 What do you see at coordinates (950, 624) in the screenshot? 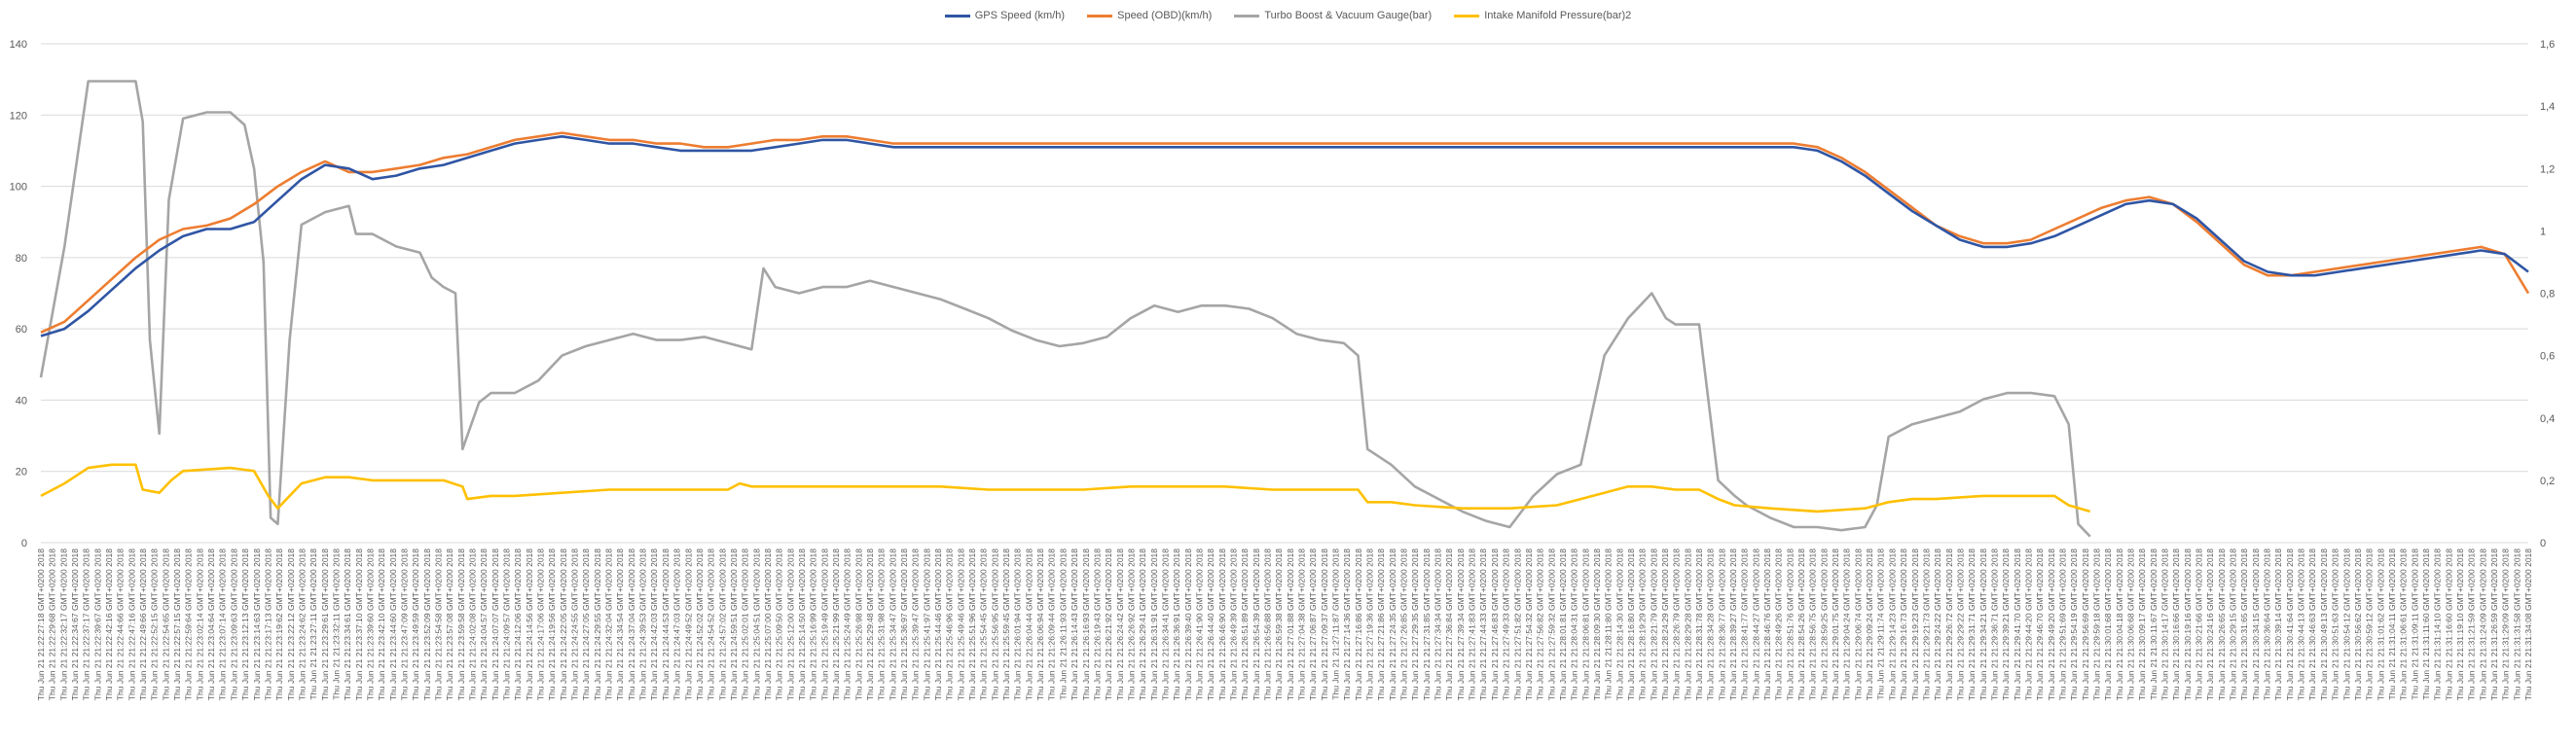
I see `x-tick-label: Thu Jun 21 21:25:46:96 GMT+0200 2018` at bounding box center [950, 624].